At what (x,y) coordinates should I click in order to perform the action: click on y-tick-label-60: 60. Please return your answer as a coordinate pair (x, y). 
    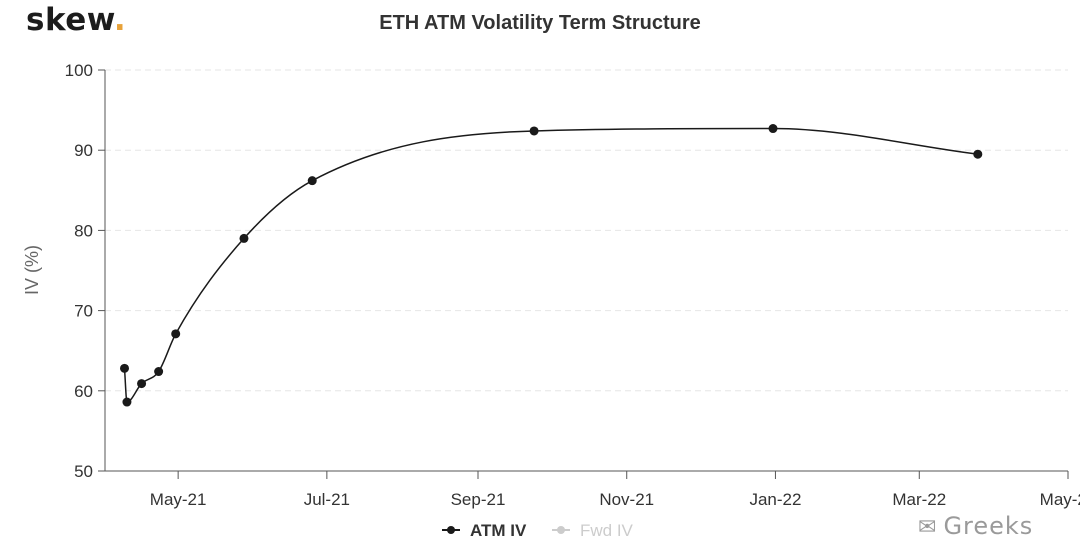
    Looking at the image, I should click on (83, 391).